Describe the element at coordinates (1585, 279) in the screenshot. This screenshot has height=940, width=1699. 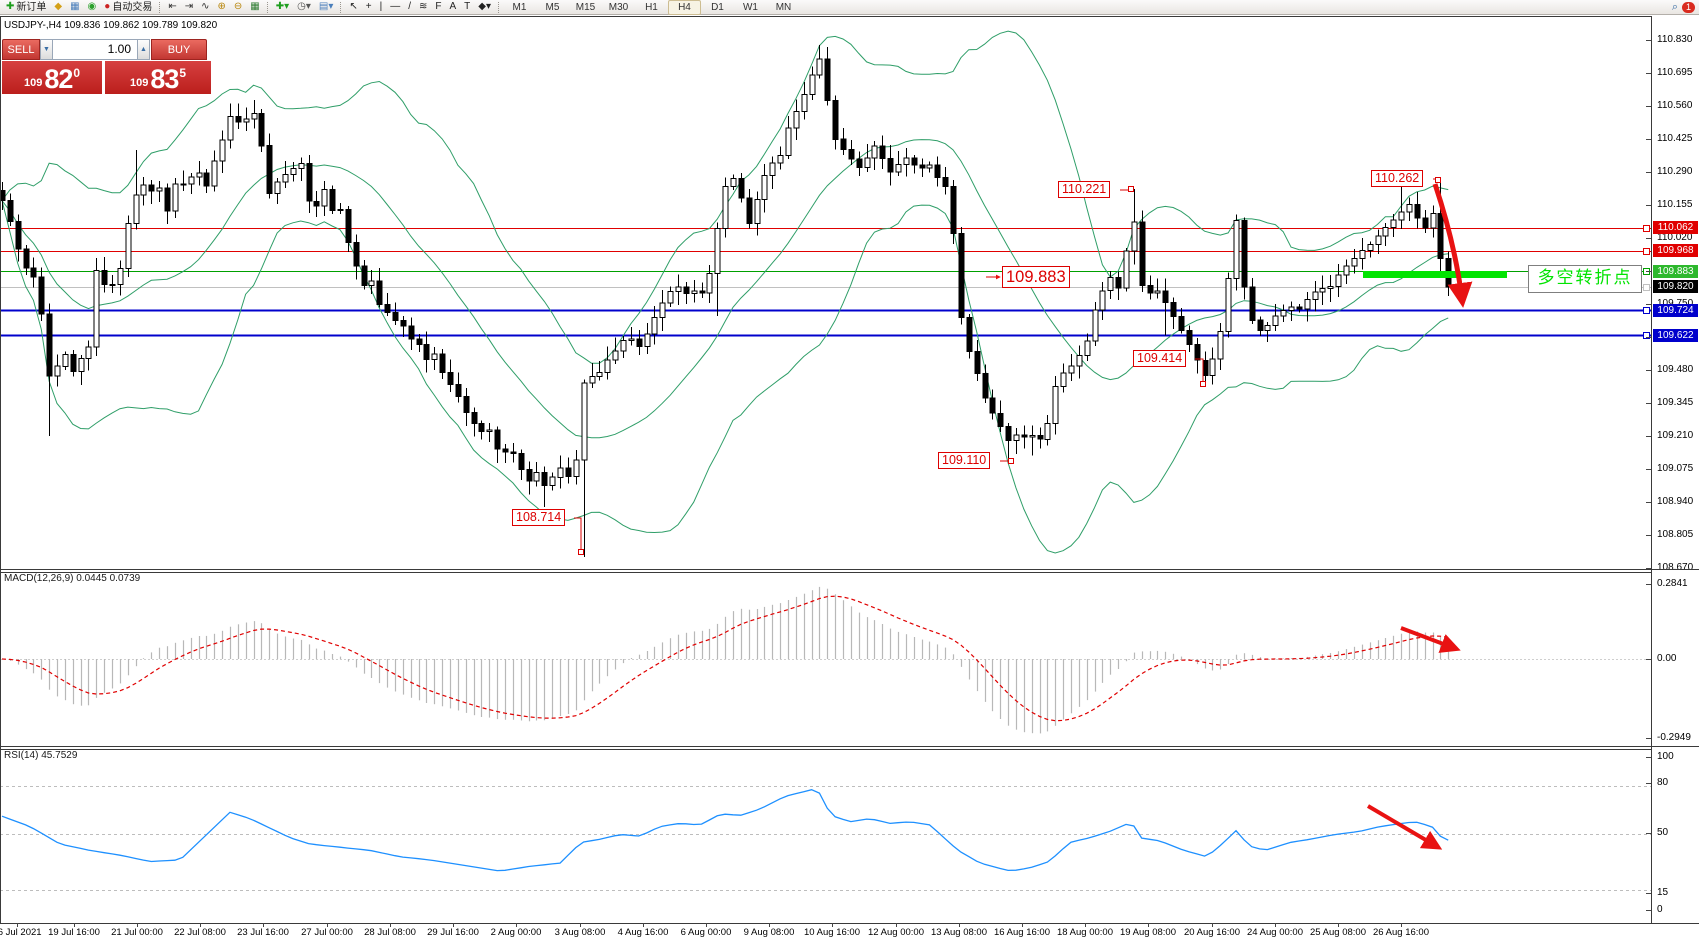
I see `bull-bear-turning-point-label: 多空转折点` at that location.